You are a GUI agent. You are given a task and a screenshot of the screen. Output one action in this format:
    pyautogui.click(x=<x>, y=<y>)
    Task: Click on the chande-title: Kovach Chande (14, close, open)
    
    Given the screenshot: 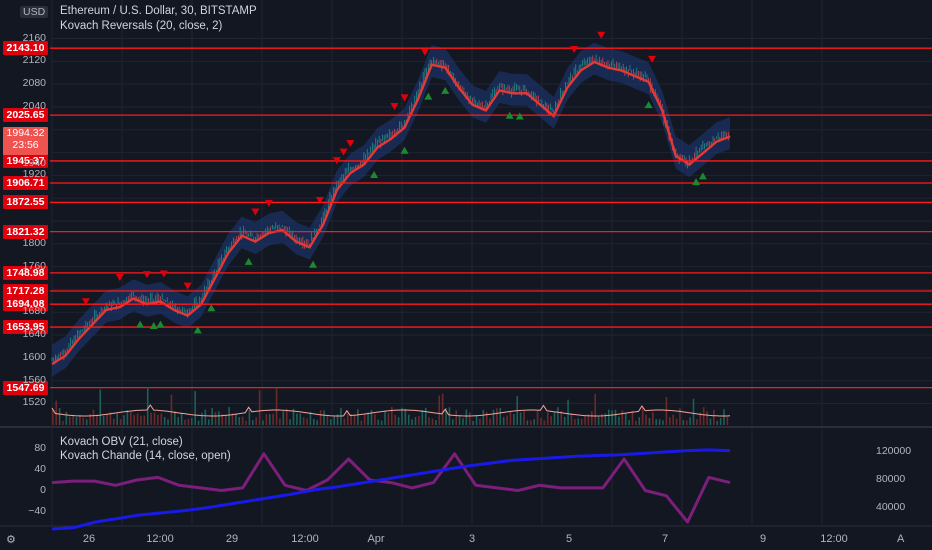 What is the action you would take?
    pyautogui.click(x=145, y=456)
    